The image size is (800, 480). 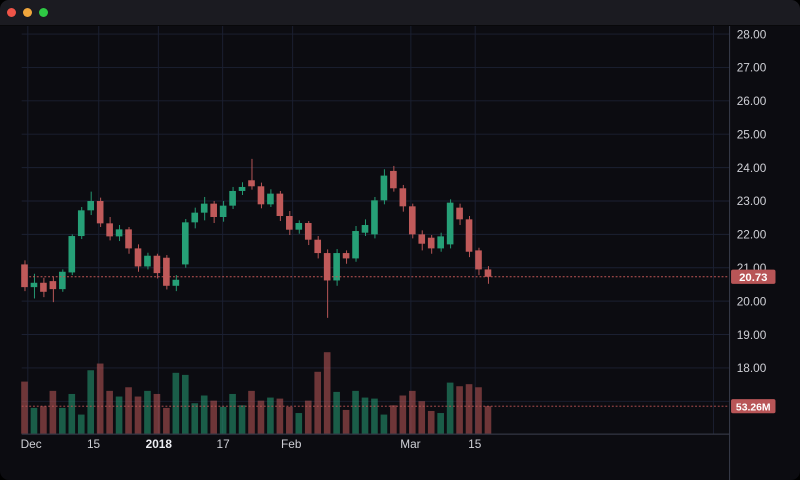 What do you see at coordinates (752, 335) in the screenshot?
I see `price-tick-label: 19.00` at bounding box center [752, 335].